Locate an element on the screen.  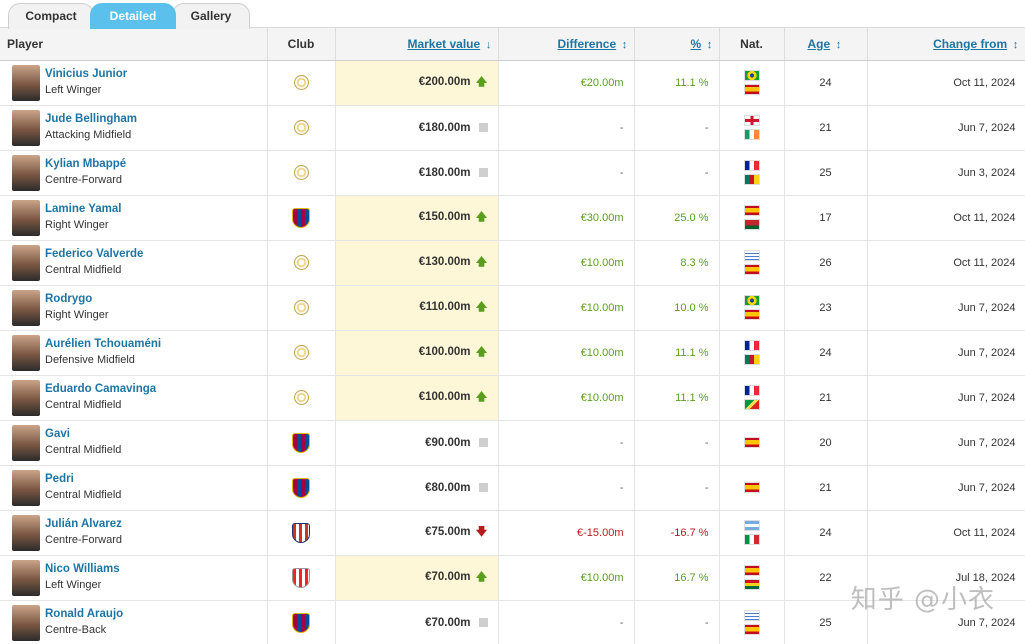
market-value-cell: €130.00m 🡅 is located at coordinates (417, 263).